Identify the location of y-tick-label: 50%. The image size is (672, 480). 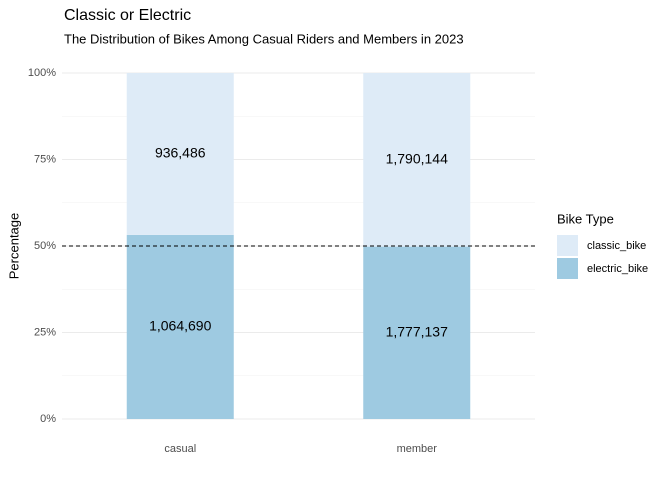
(45, 246).